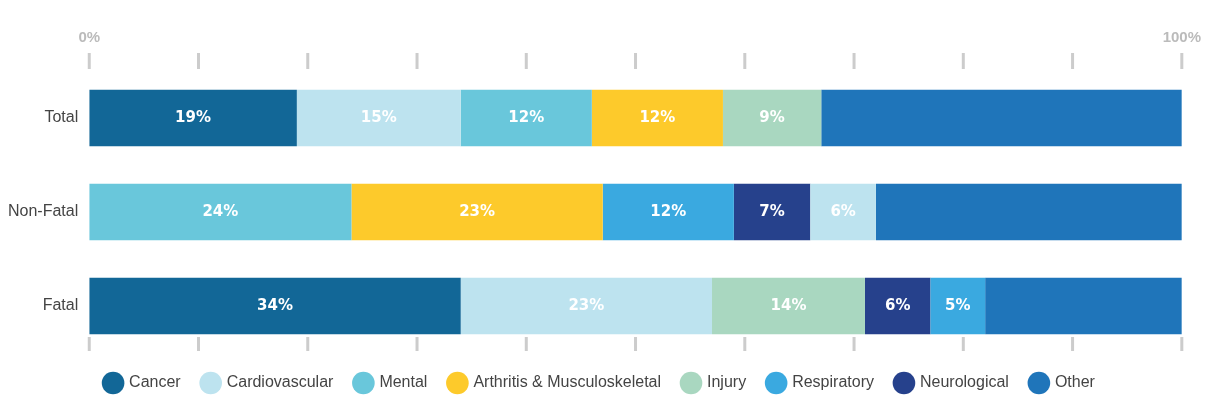  Describe the element at coordinates (567, 382) in the screenshot. I see `legend-label: Arthritis & Musculoskeletal` at that location.